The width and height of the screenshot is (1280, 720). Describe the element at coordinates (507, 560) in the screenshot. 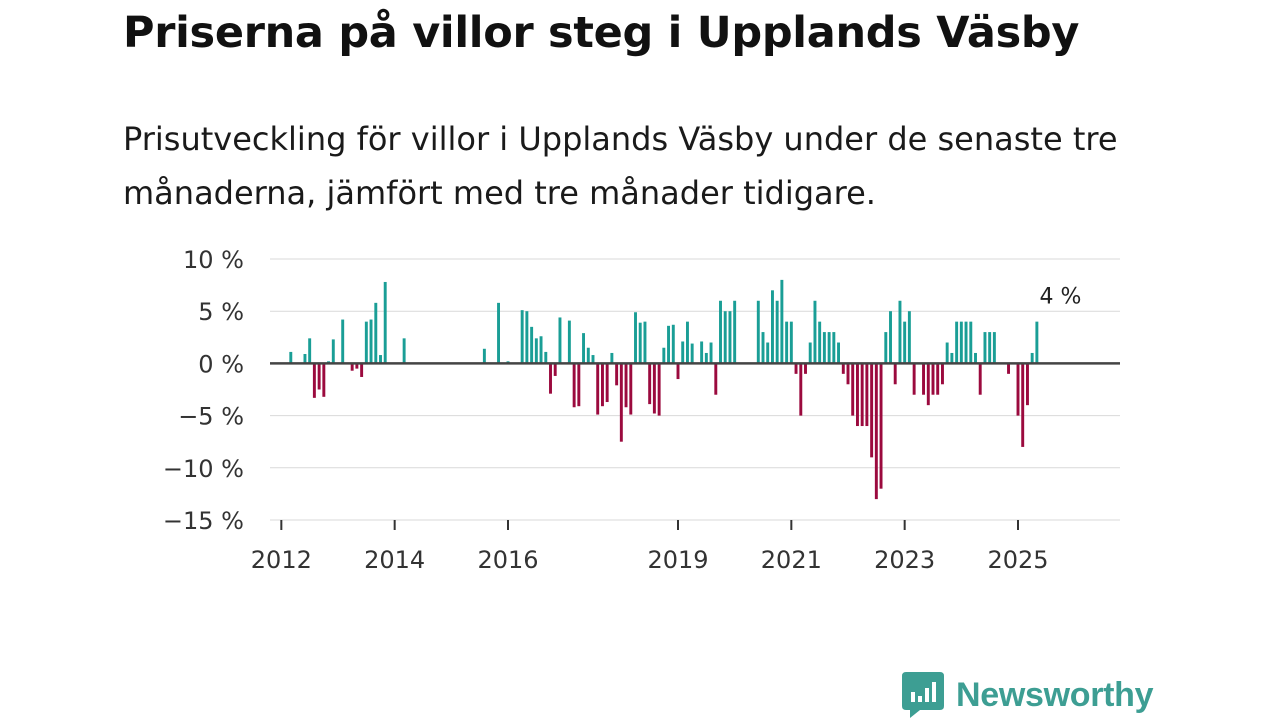

I see `x-tick-label: 2016` at that location.